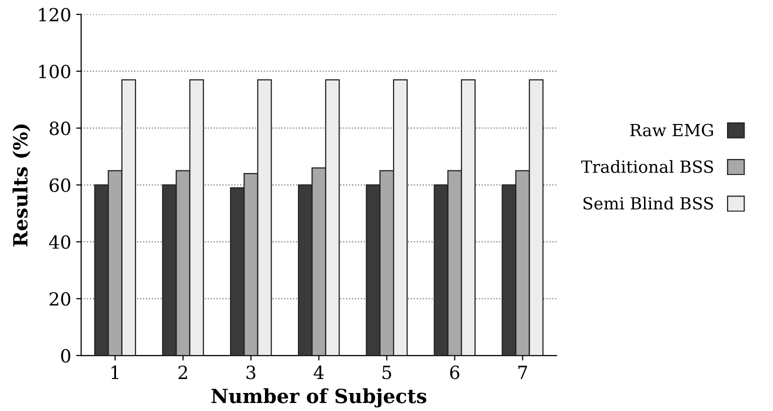 This screenshot has height=411, width=773. I want to click on x-tick-label: 4, so click(319, 372).